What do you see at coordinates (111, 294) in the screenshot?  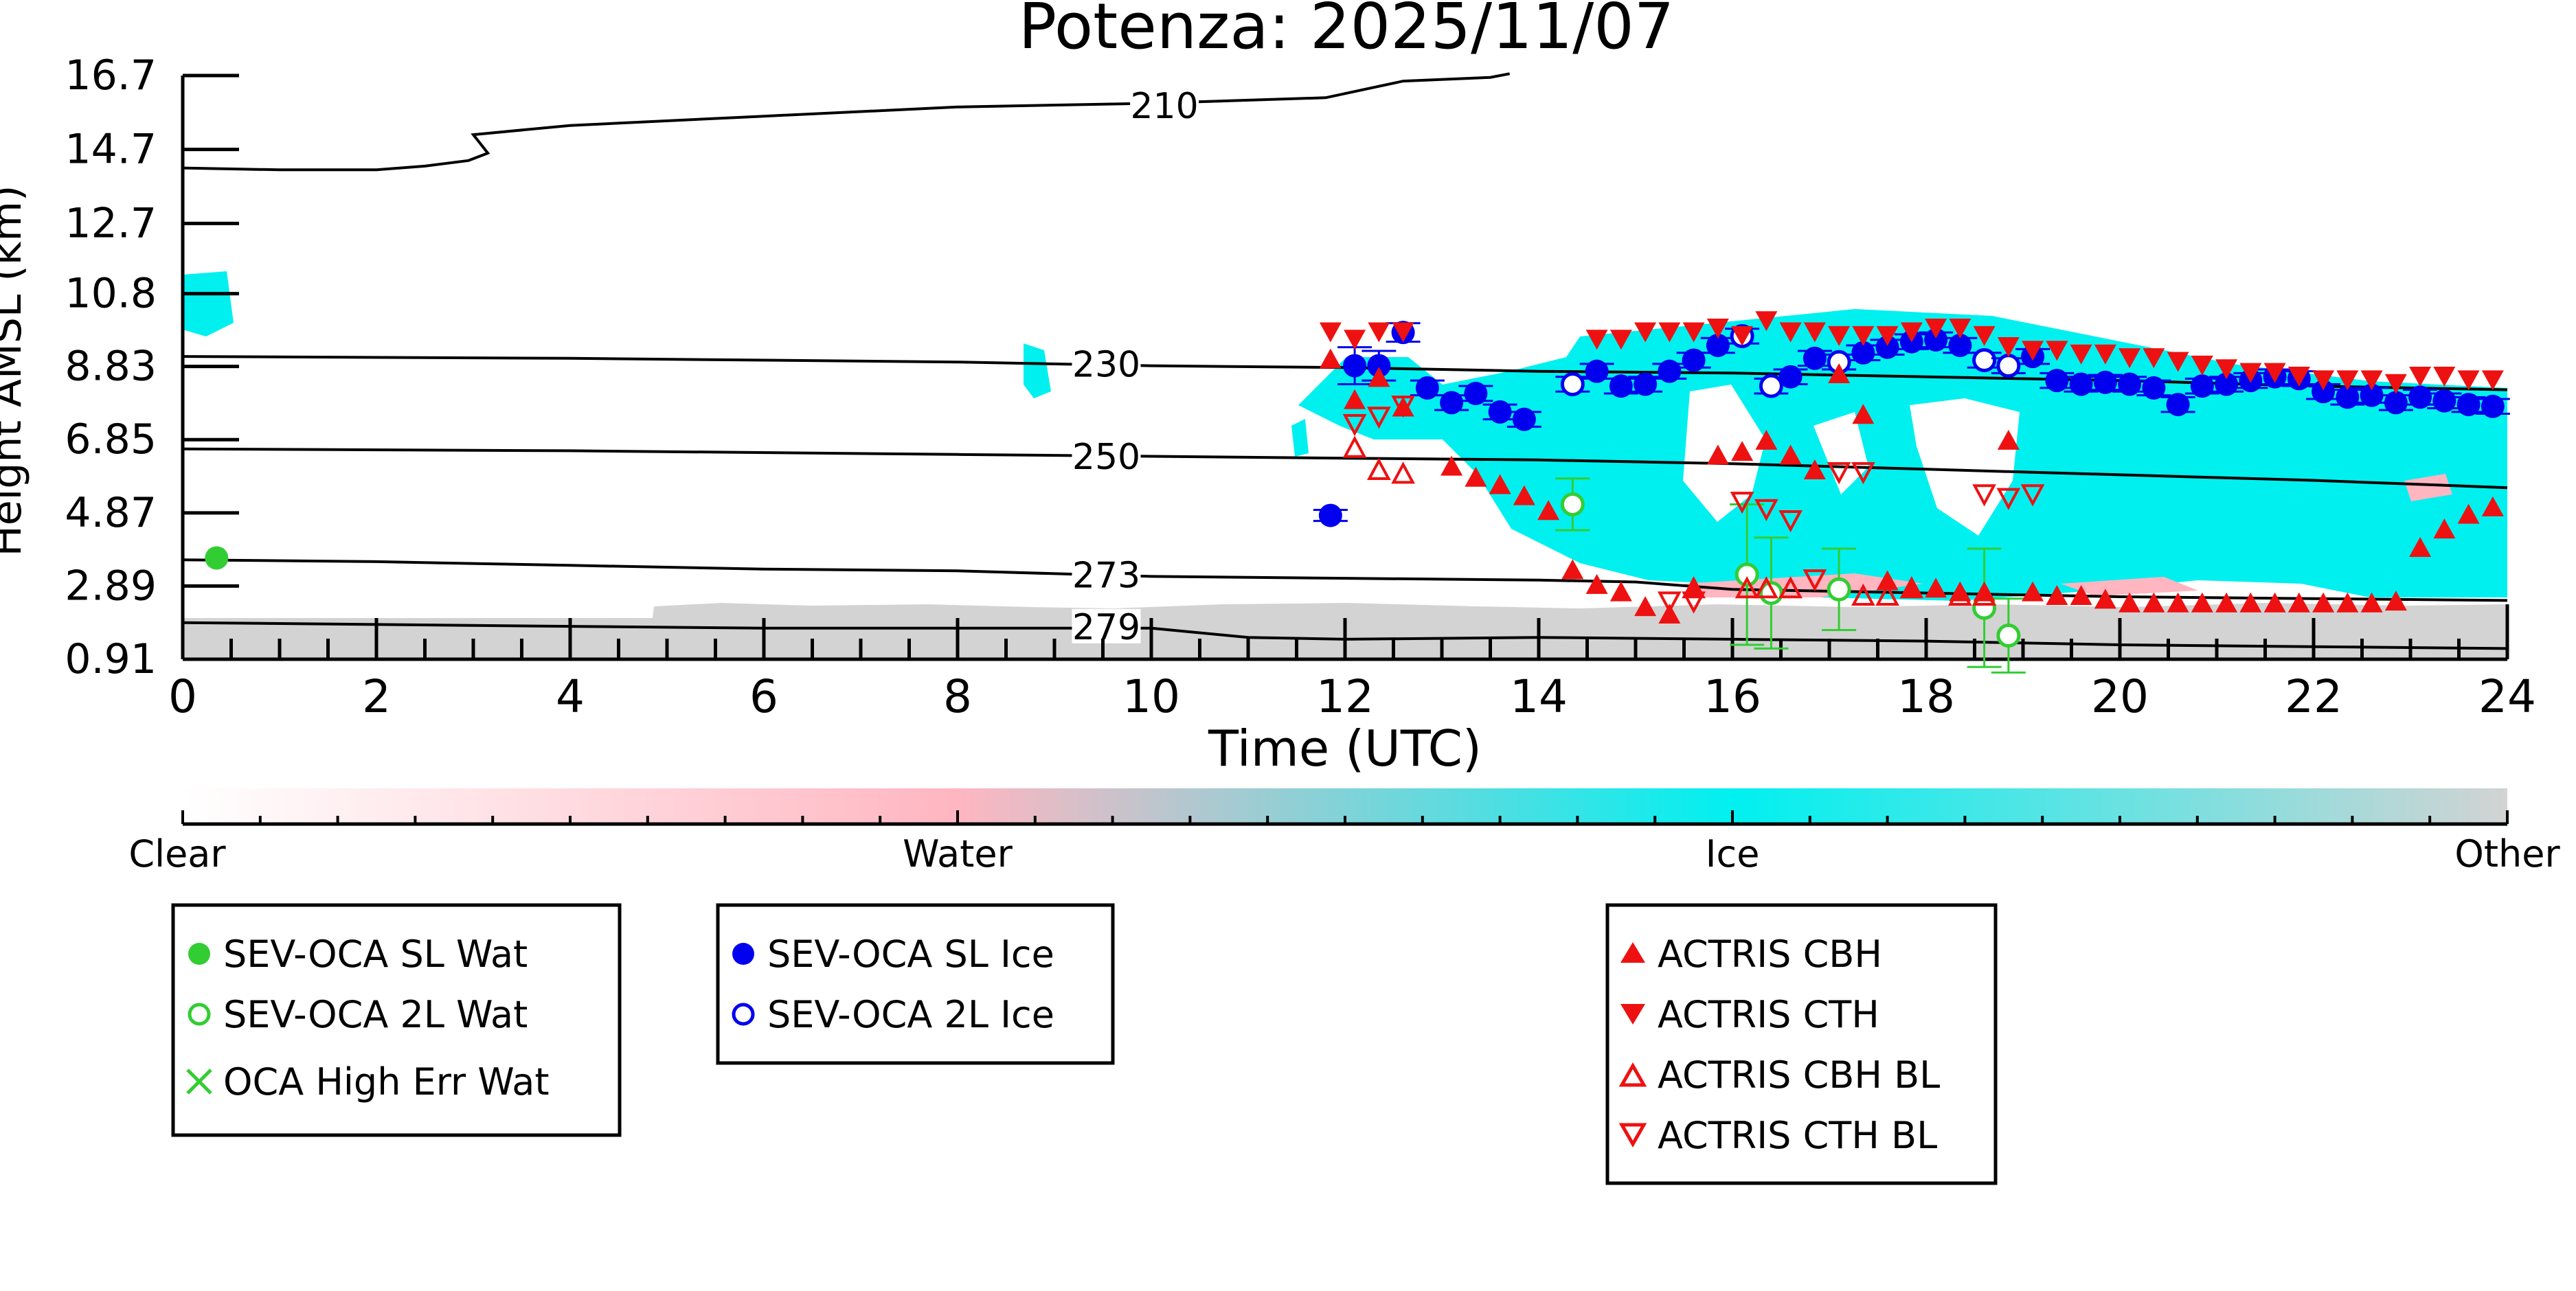 I see `y-tick-label: 10.8` at bounding box center [111, 294].